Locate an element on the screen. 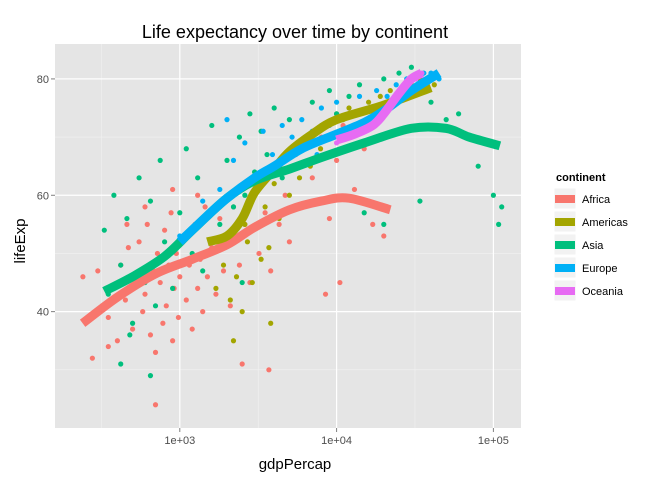 The image size is (672, 480). y-tick-label: 60 is located at coordinates (43, 196).